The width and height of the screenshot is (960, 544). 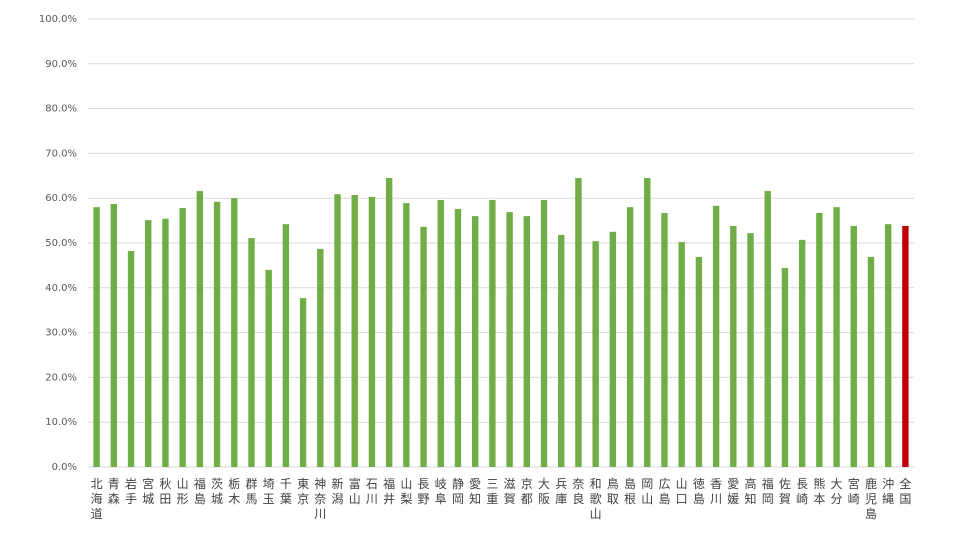 I want to click on x-tick-label: 広島, so click(x=664, y=491).